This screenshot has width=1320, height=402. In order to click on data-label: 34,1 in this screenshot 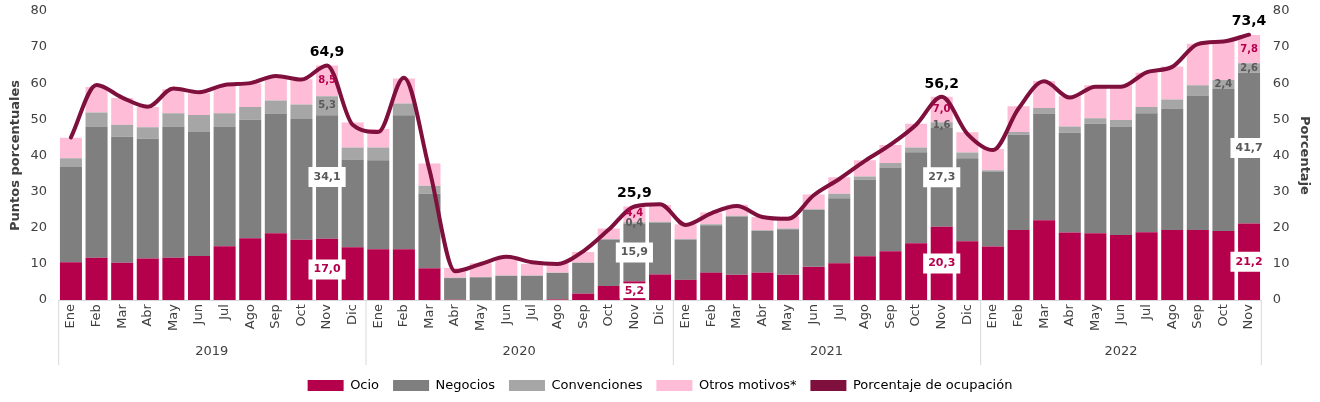, I will do `click(327, 176)`.